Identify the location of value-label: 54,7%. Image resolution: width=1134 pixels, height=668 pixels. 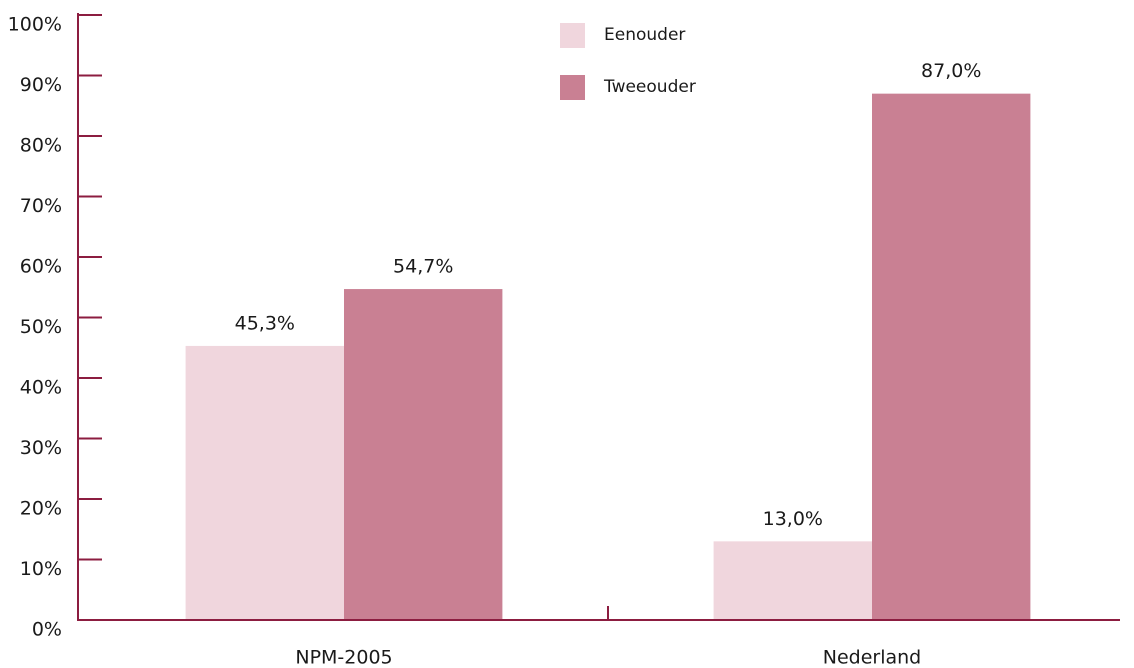
(423, 267).